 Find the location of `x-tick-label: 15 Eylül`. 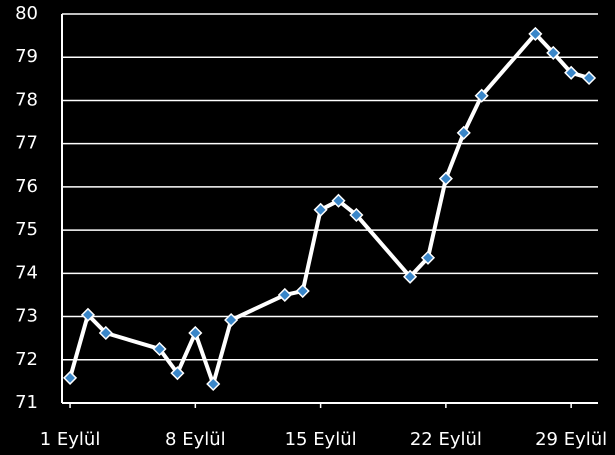

x-tick-label: 15 Eylül is located at coordinates (321, 439).